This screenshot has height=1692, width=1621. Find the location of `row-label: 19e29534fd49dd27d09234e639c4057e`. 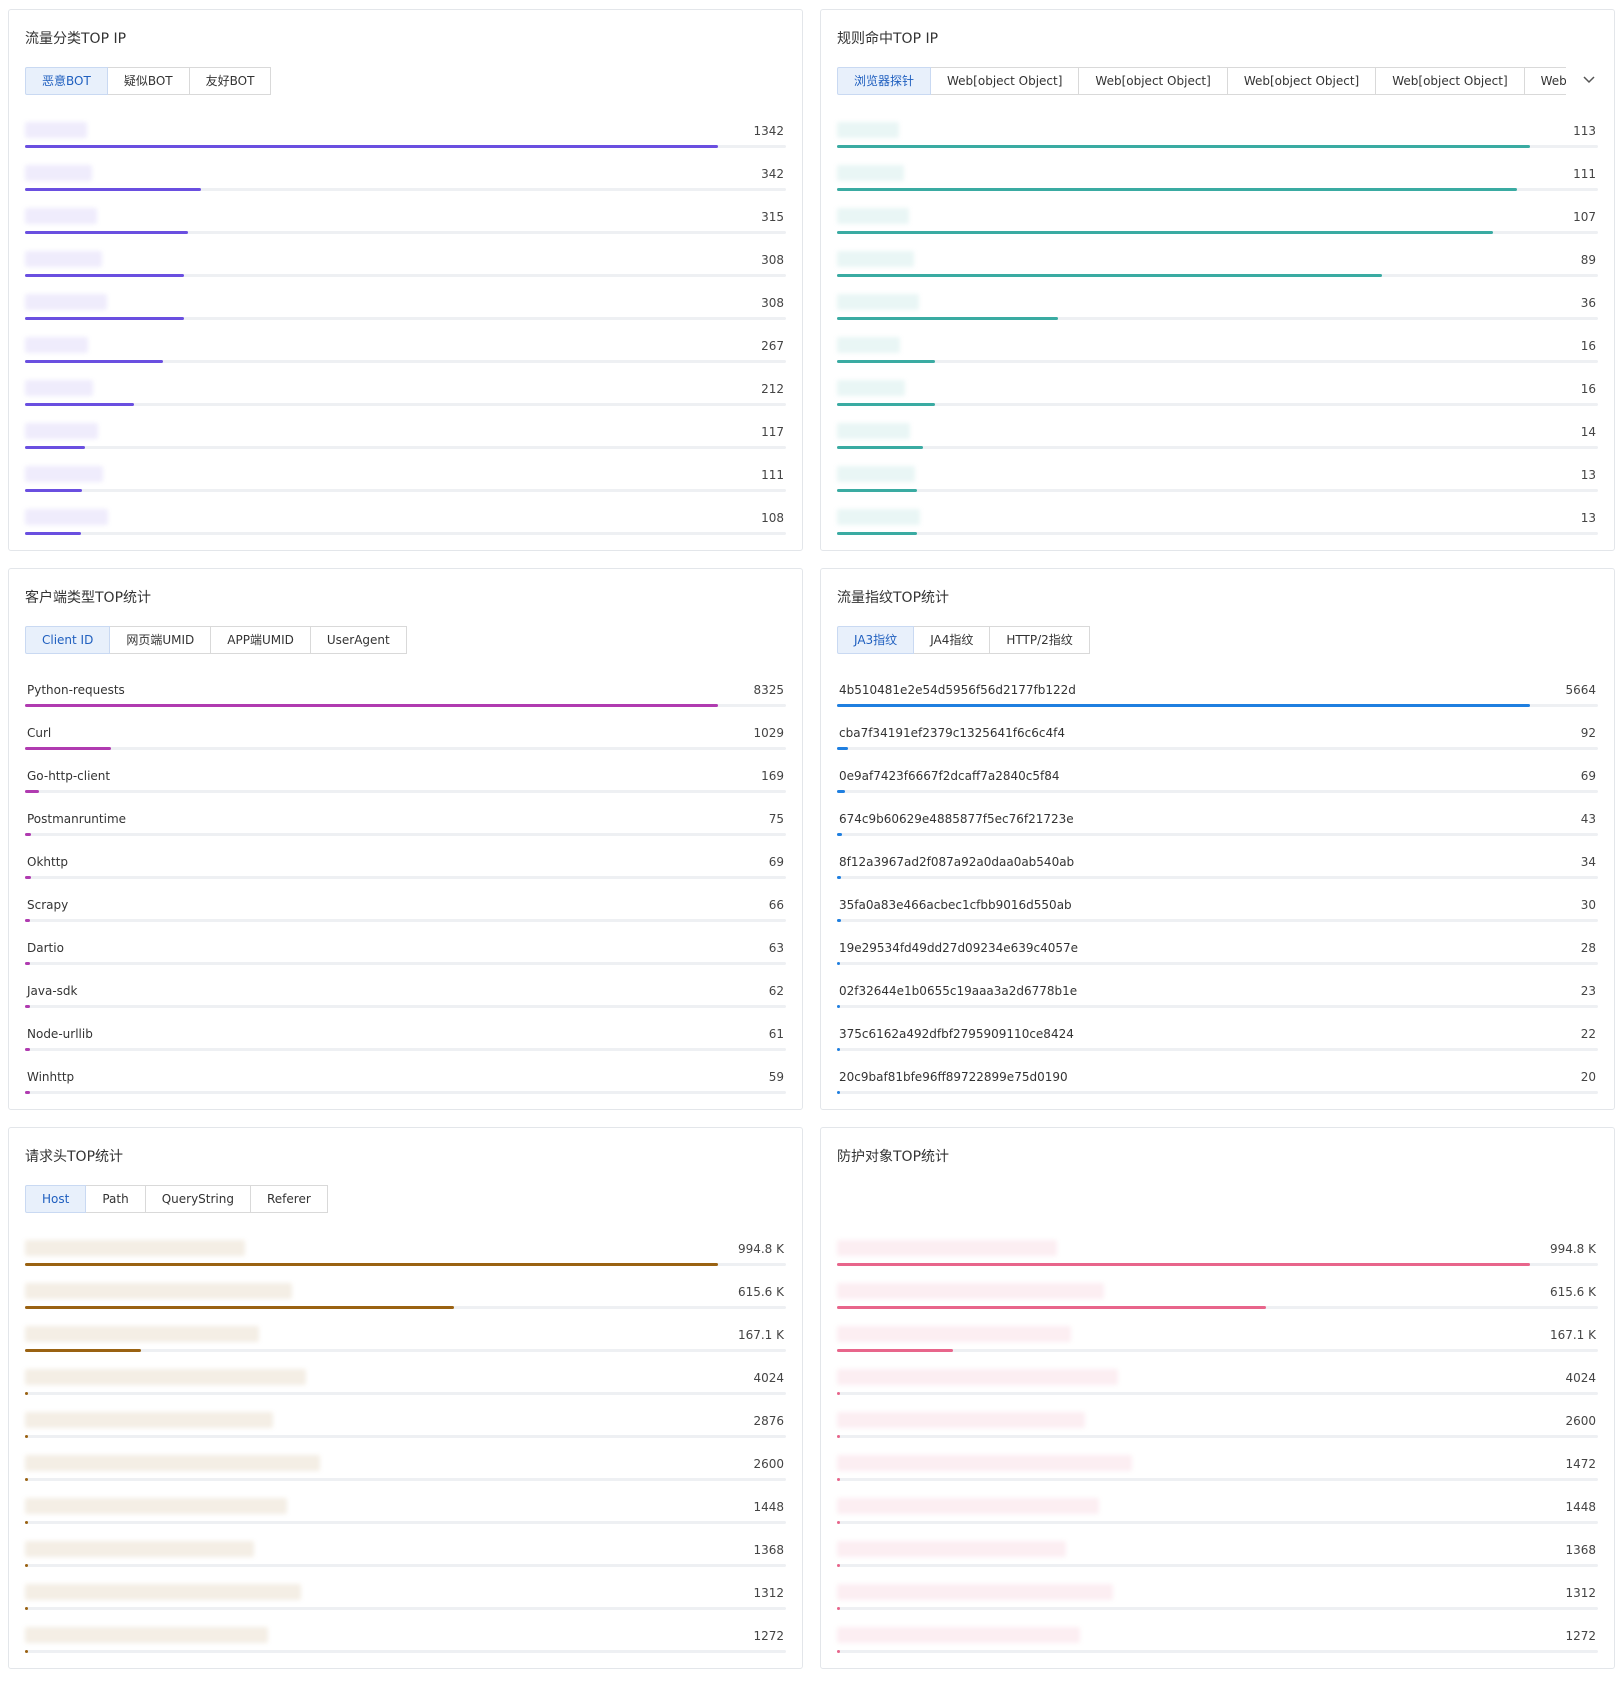

row-label: 19e29534fd49dd27d09234e639c4057e is located at coordinates (959, 948).